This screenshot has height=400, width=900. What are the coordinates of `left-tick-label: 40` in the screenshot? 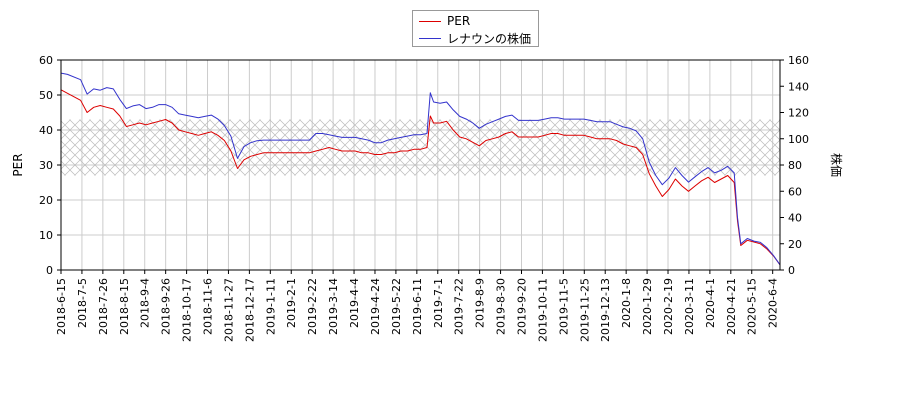 It's located at (46, 130).